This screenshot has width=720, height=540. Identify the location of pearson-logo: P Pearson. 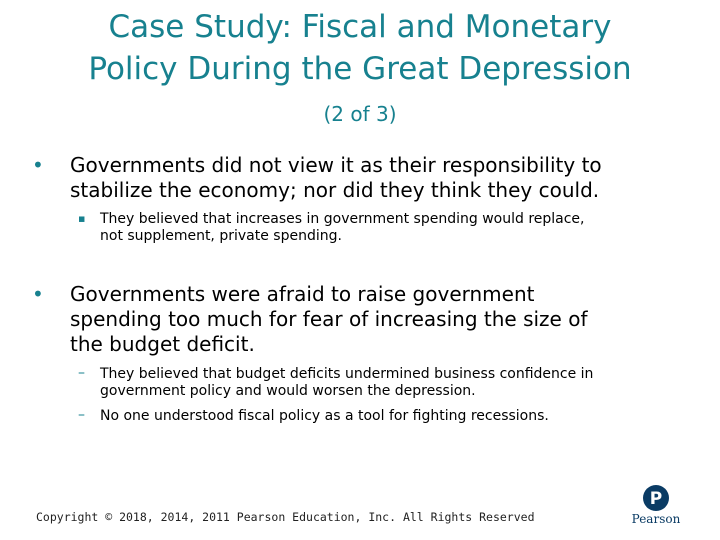
(656, 506).